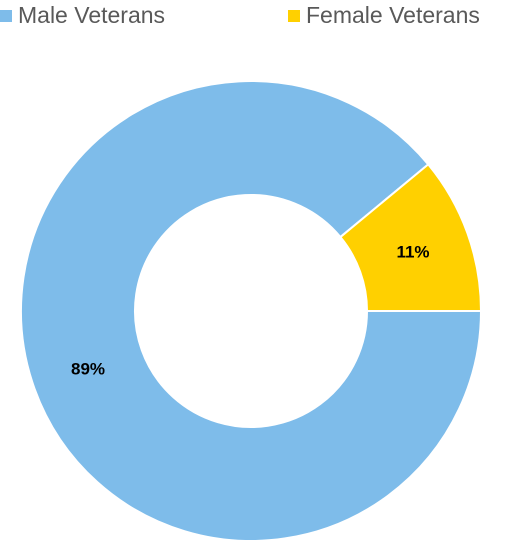  Describe the element at coordinates (294, 15) in the screenshot. I see `legend-swatch-female-veterans` at that location.